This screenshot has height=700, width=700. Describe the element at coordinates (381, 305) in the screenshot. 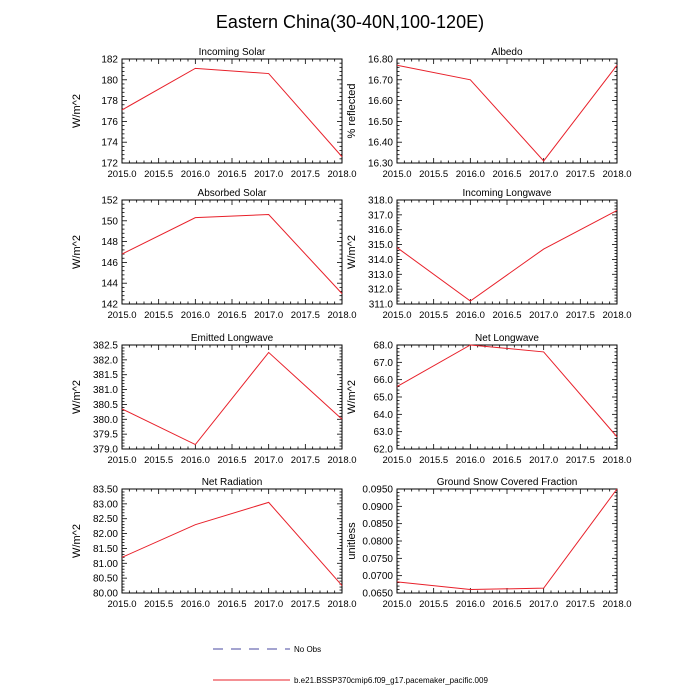

I see `y-tick-label: 311.0` at that location.